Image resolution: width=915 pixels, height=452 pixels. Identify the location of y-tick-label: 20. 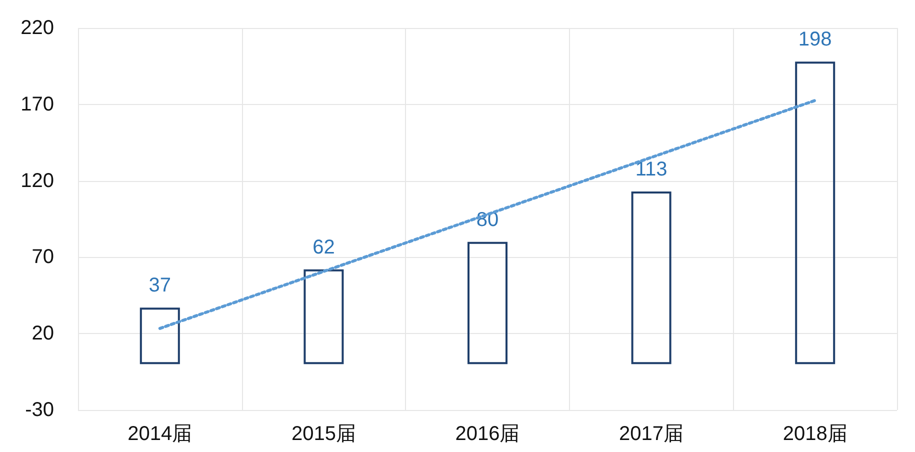
(43, 333).